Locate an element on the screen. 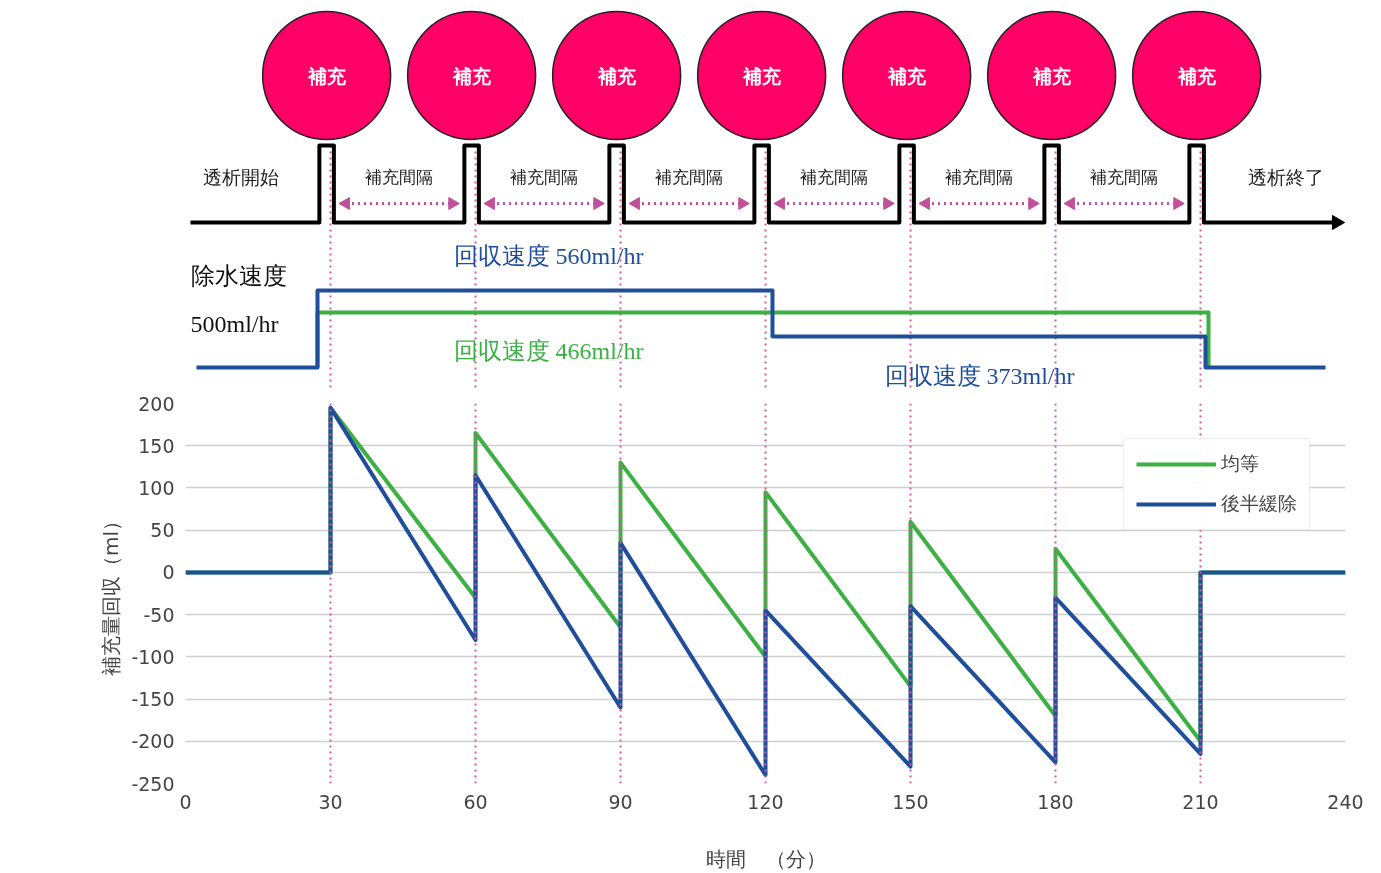 The width and height of the screenshot is (1381, 873). x-tick-label: 0 is located at coordinates (185, 801).